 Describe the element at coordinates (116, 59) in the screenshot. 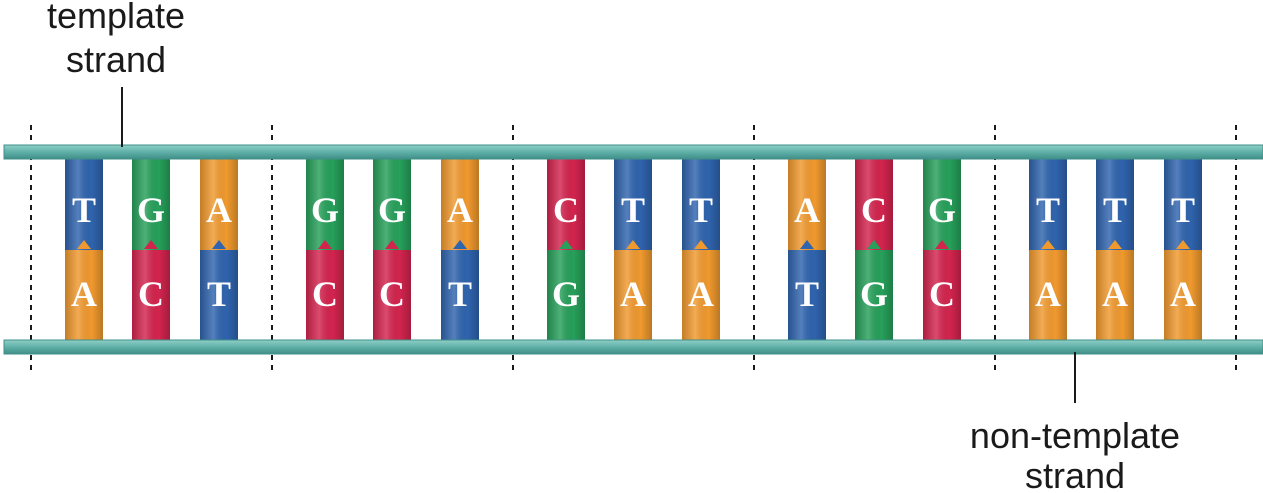

I see `template-strand-label-line2: strand` at that location.